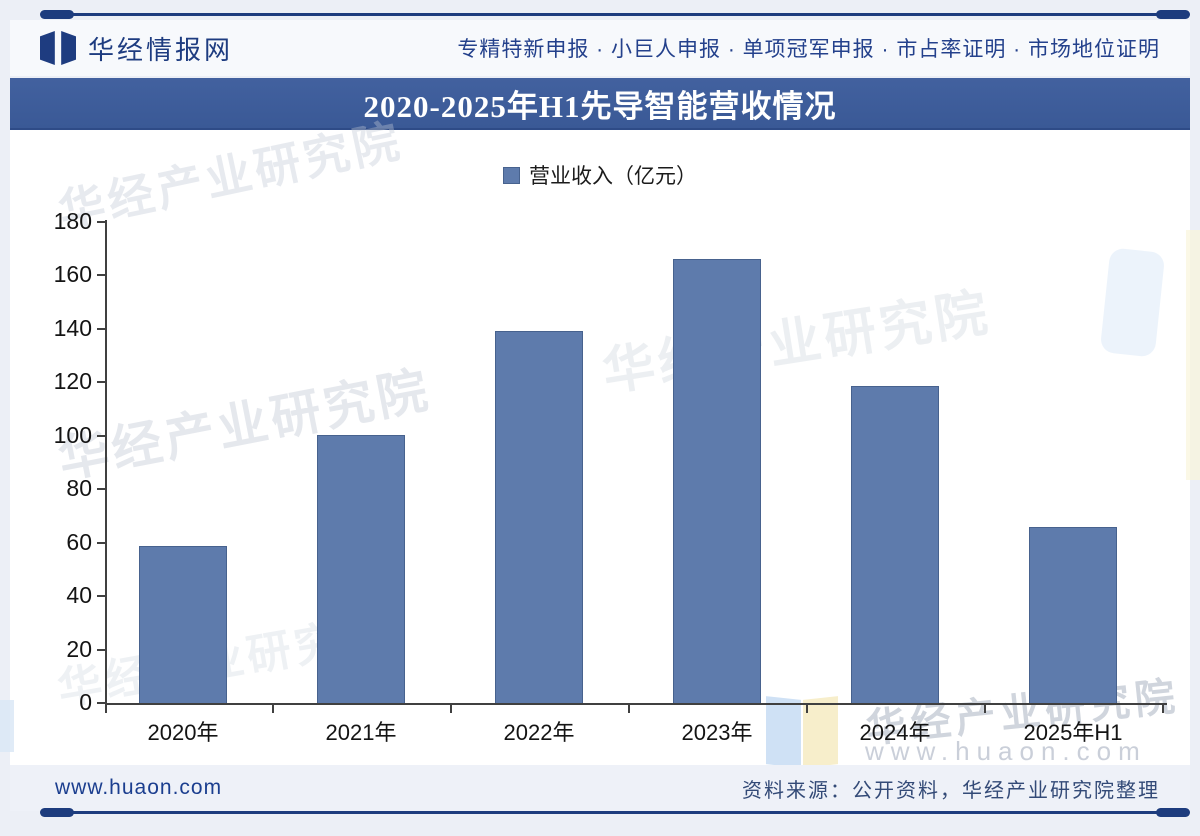 This screenshot has height=836, width=1200. What do you see at coordinates (72, 221) in the screenshot?
I see `y-axis-tick-label: 180` at bounding box center [72, 221].